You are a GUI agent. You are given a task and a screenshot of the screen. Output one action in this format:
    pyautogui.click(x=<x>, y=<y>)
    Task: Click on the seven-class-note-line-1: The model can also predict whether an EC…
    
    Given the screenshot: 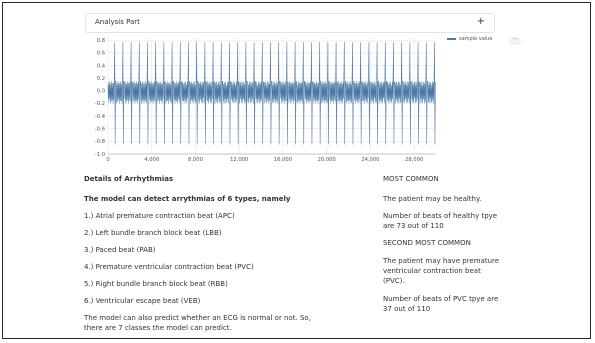 What is the action you would take?
    pyautogui.click(x=197, y=318)
    